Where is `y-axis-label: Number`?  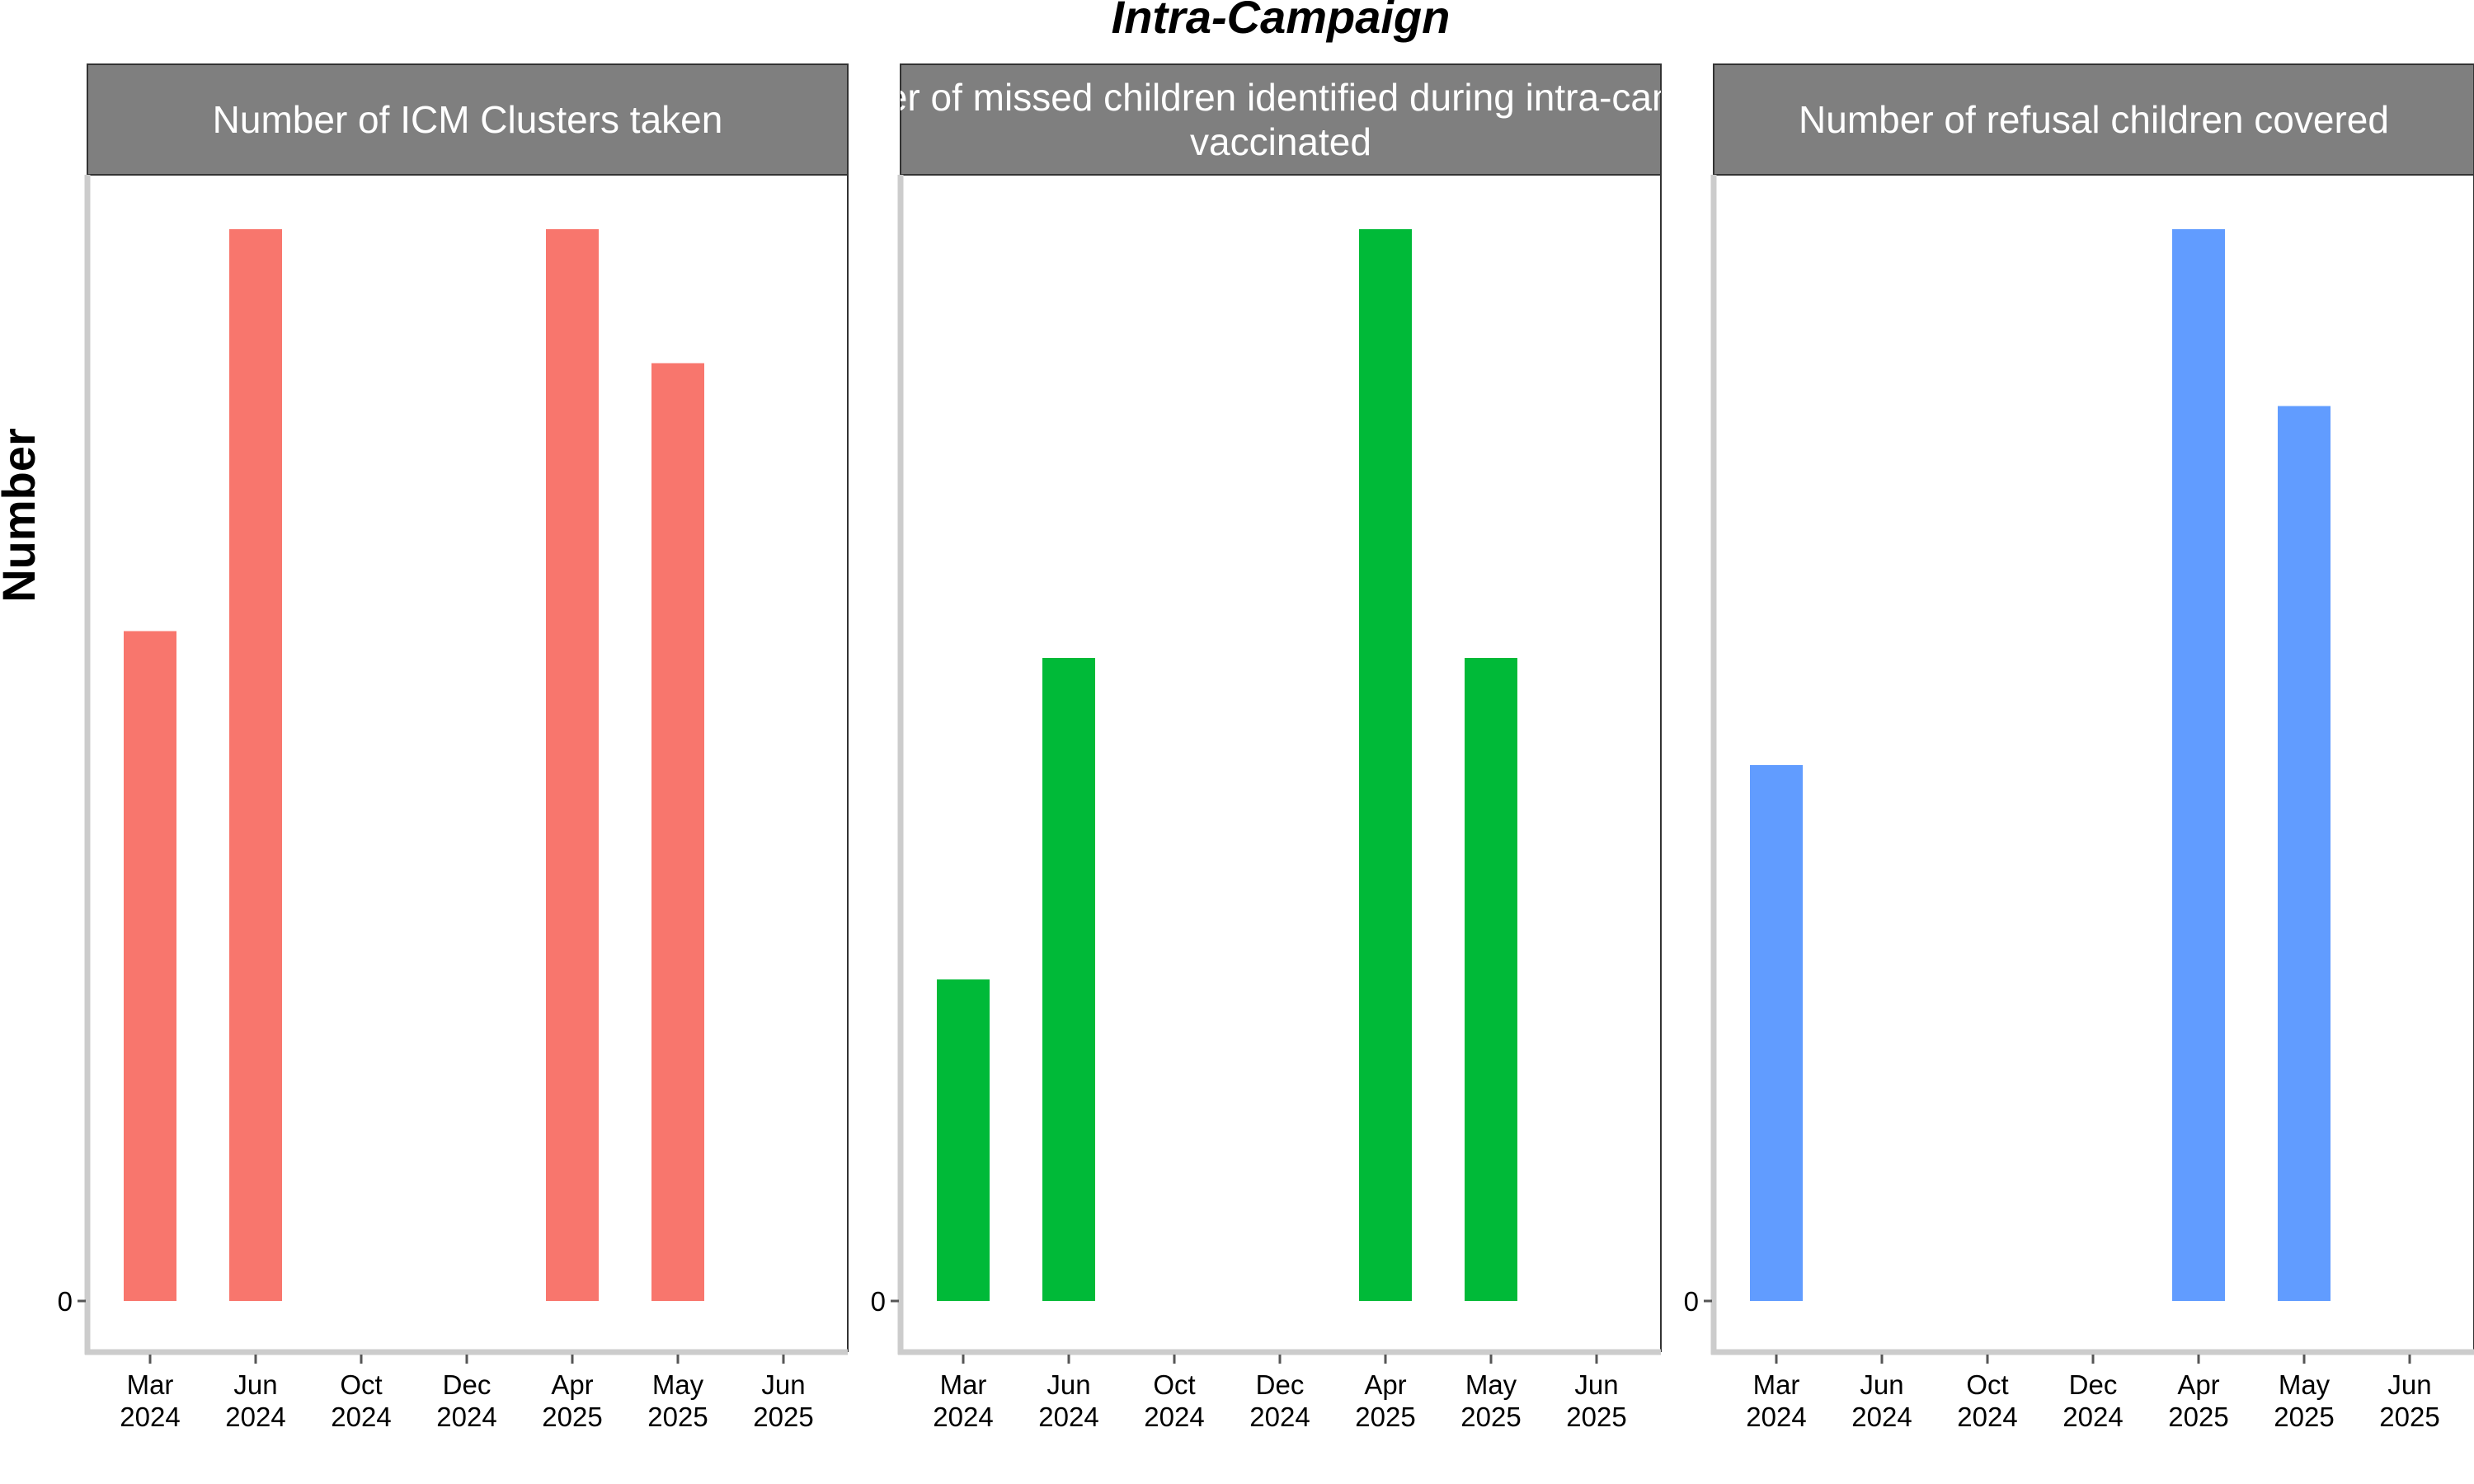
y-axis-label: Number is located at coordinates (22, 515).